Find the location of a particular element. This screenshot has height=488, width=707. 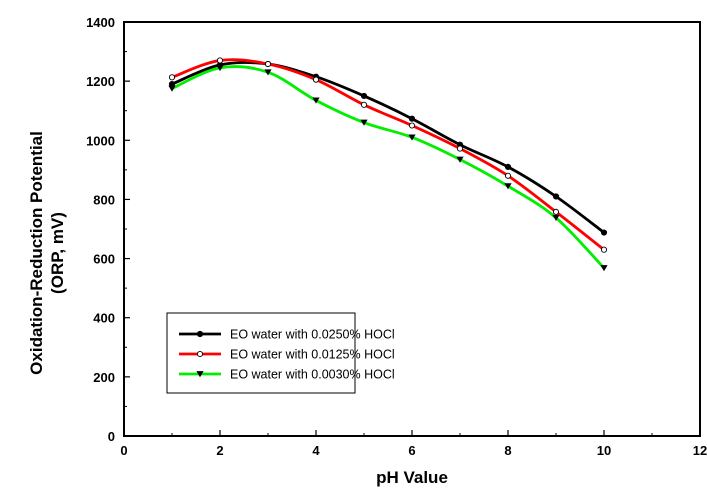

x-tick-label: 4 is located at coordinates (316, 450).